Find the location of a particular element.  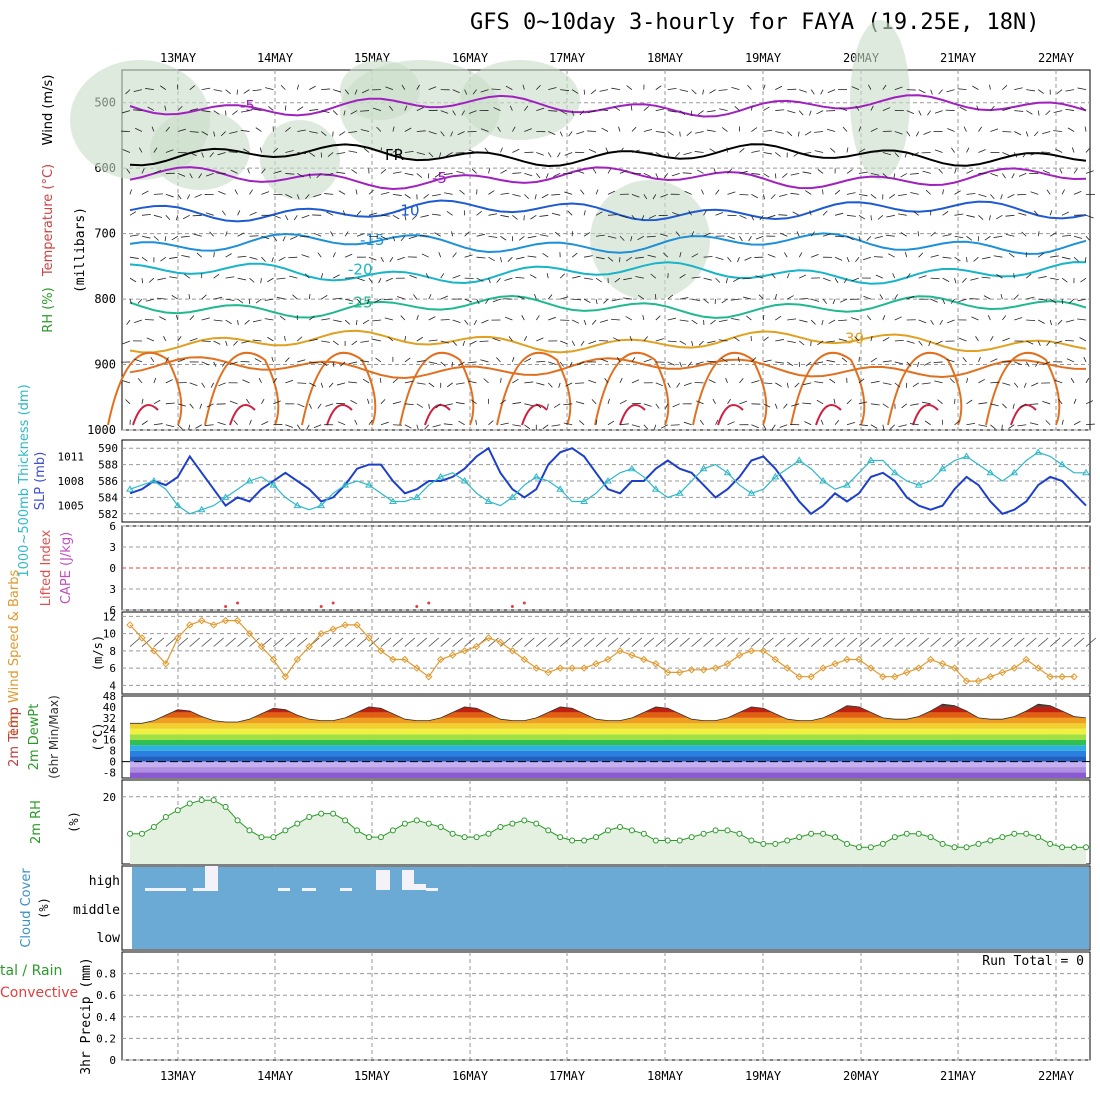

rh-shading is located at coordinates (880, 100).